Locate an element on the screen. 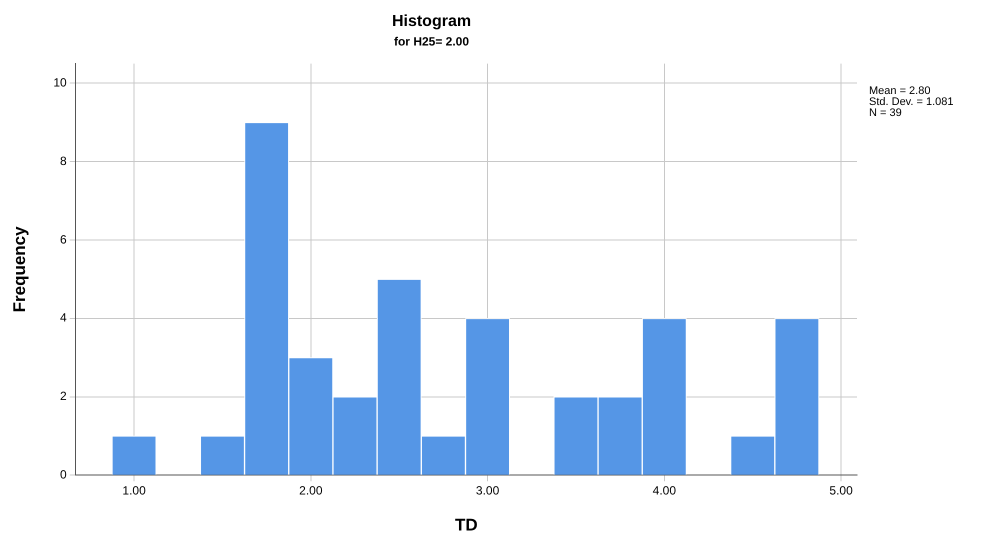 This screenshot has height=544, width=982. y-axis-title: Frequency is located at coordinates (19, 269).